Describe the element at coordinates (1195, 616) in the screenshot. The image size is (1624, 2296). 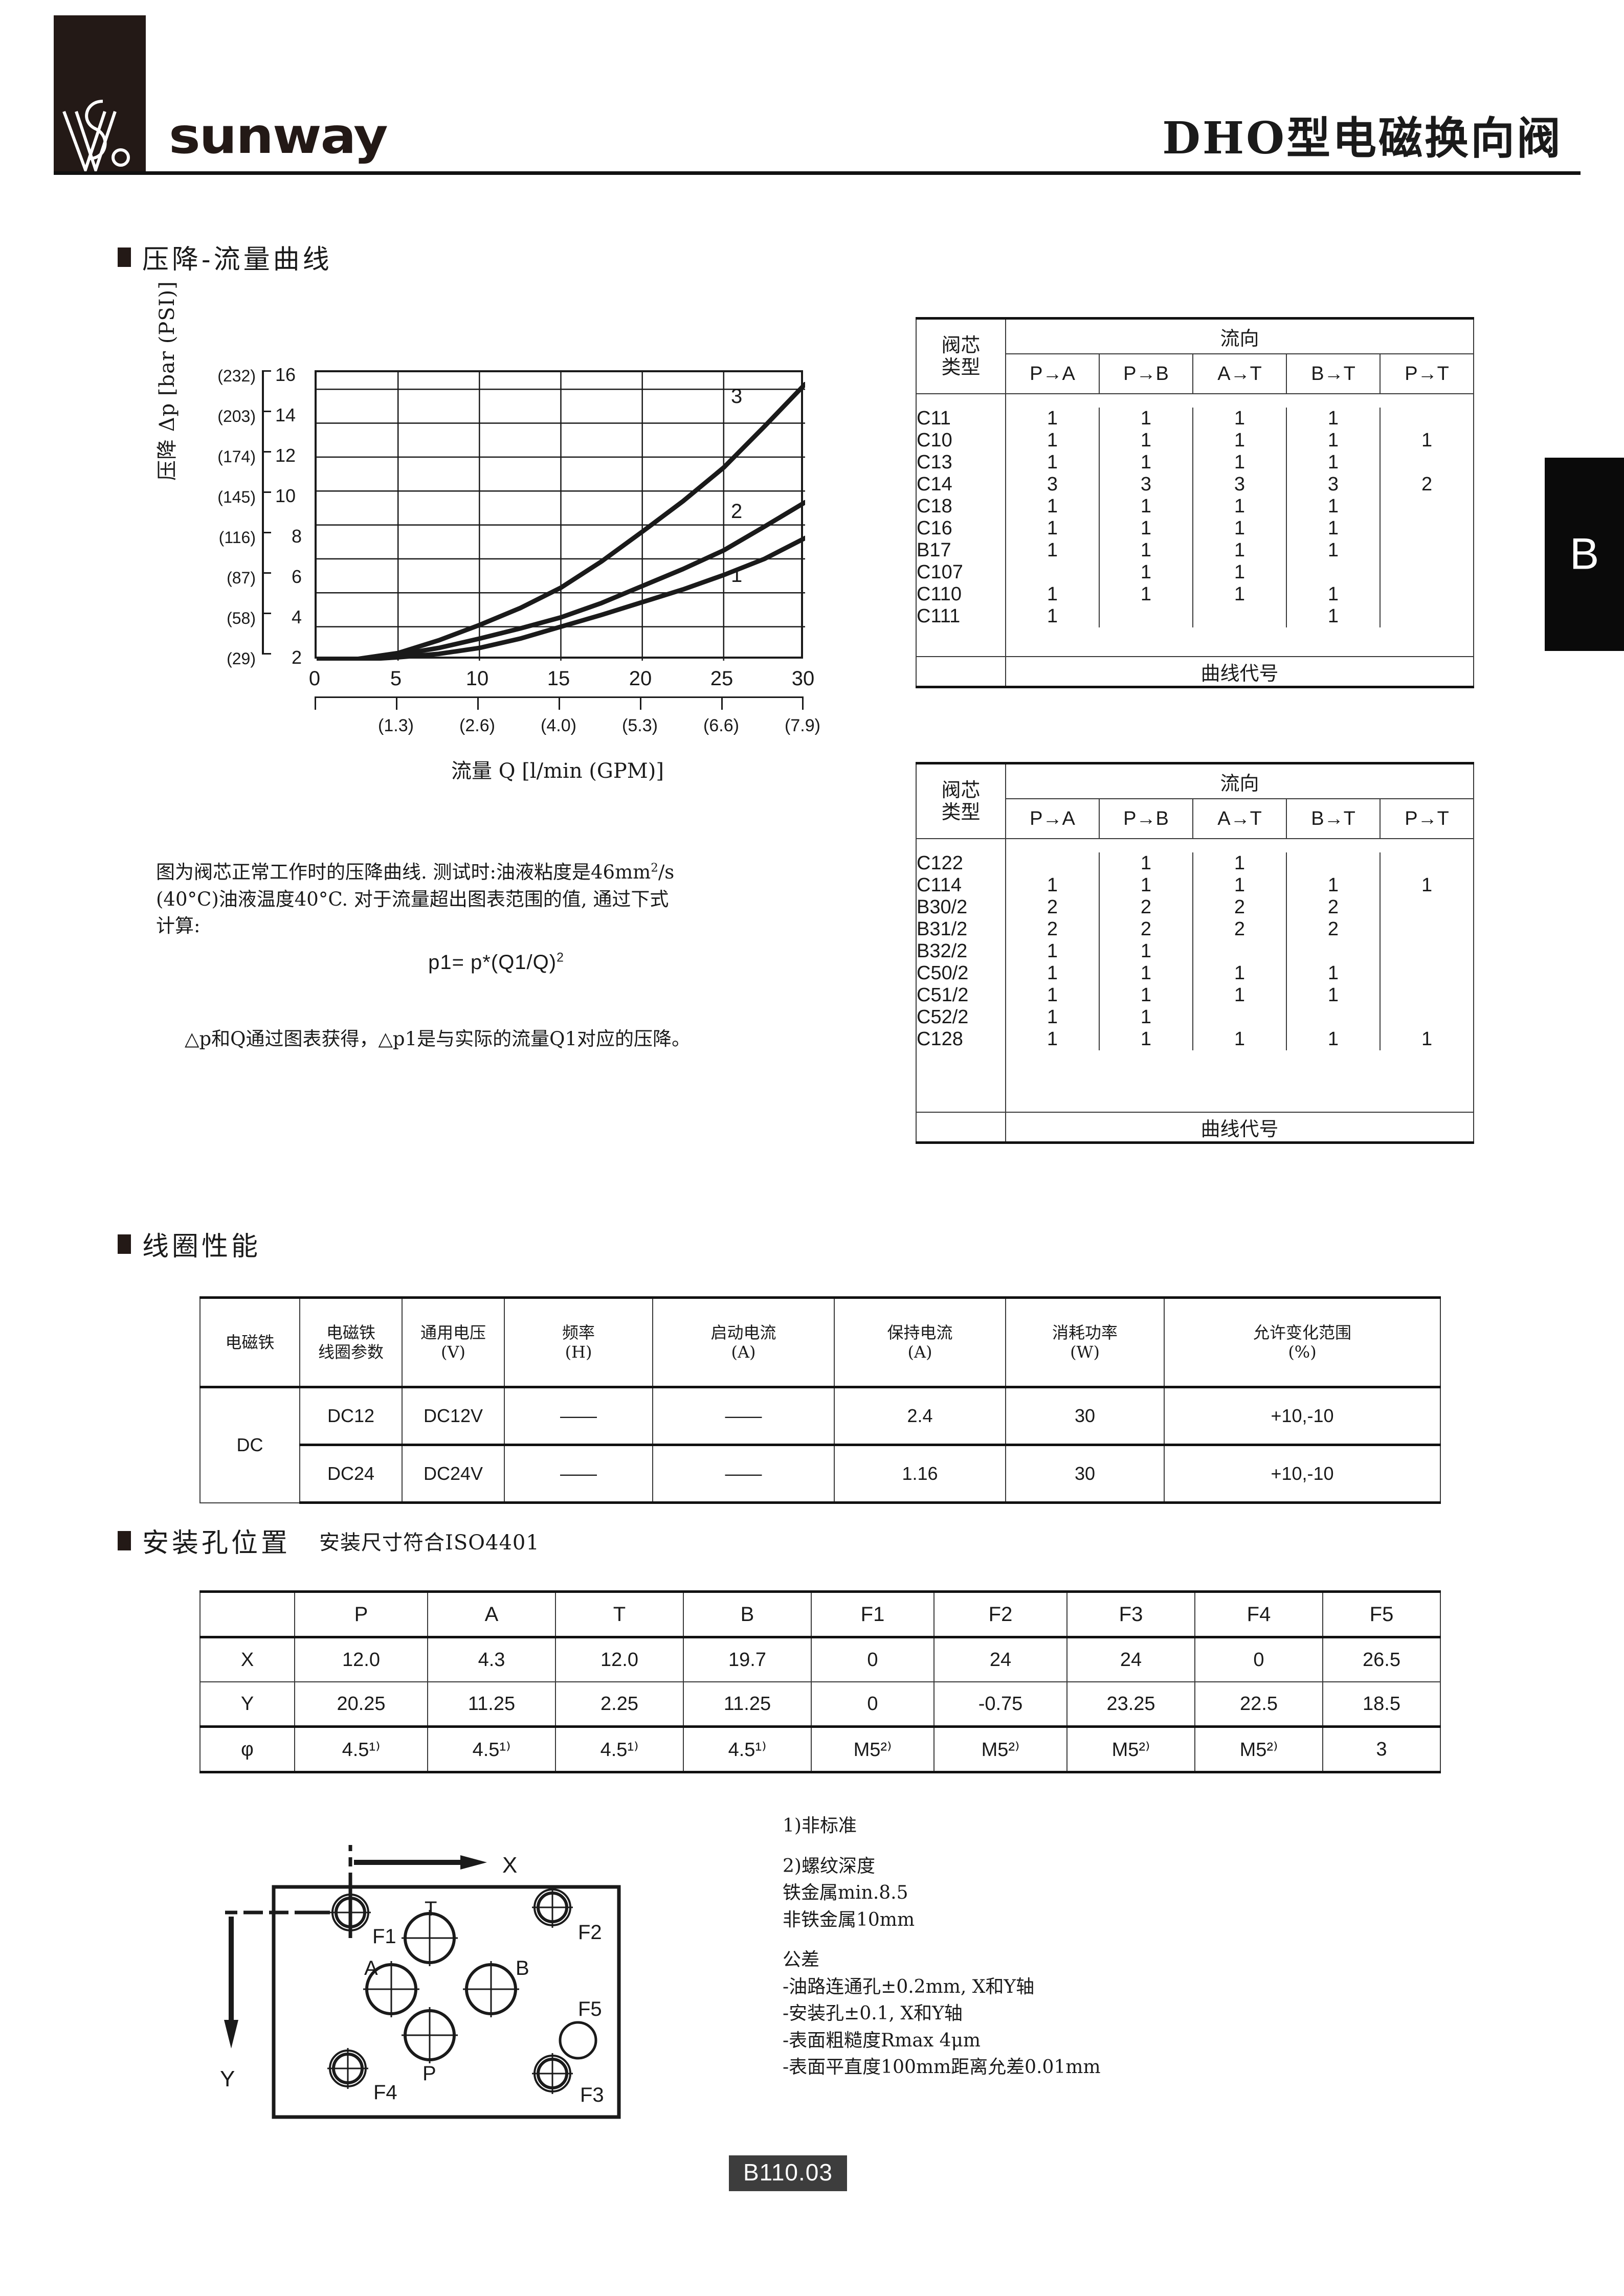
I see `table-row: C111 1 1` at that location.